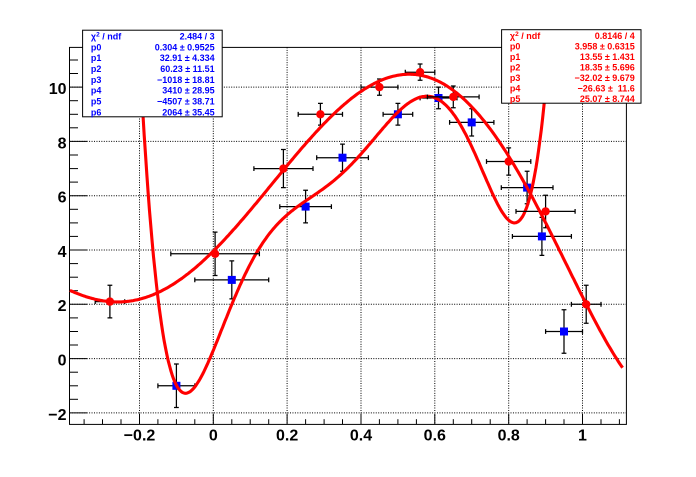  I want to click on svg-text: 3.958 ± 0.6315, so click(605, 47).